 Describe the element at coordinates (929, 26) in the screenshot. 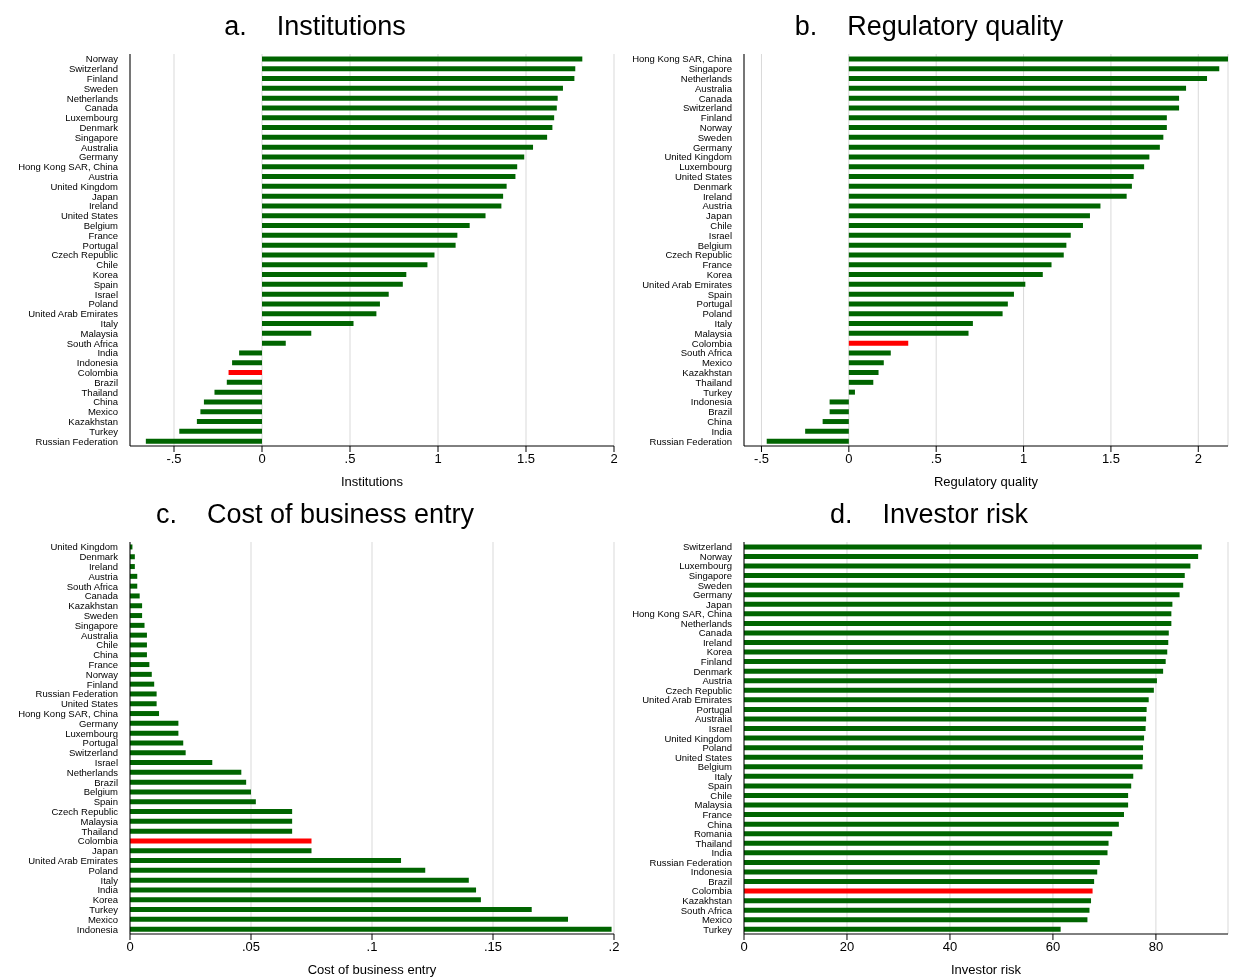

I see `chart-title: b. Regulatory quality` at that location.